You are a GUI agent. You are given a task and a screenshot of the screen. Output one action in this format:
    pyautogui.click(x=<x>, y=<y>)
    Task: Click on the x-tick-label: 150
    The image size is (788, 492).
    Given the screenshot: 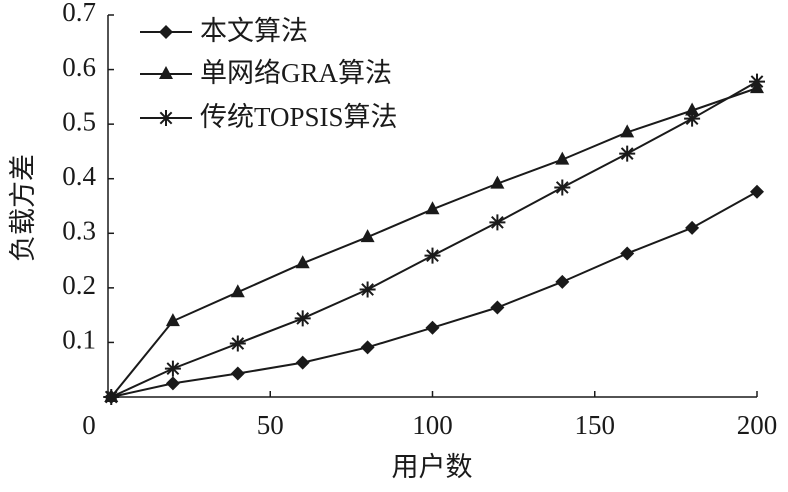 What is the action you would take?
    pyautogui.click(x=595, y=425)
    